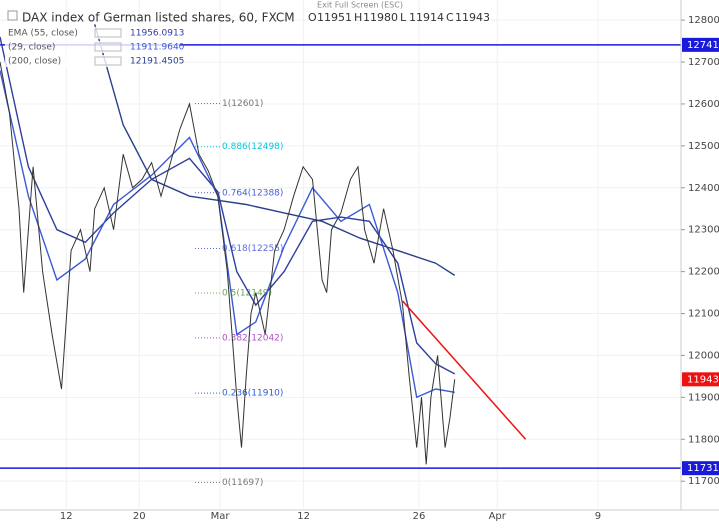 This screenshot has height=528, width=719. Describe the element at coordinates (221, 516) in the screenshot. I see `x-tick-label: Mar` at that location.